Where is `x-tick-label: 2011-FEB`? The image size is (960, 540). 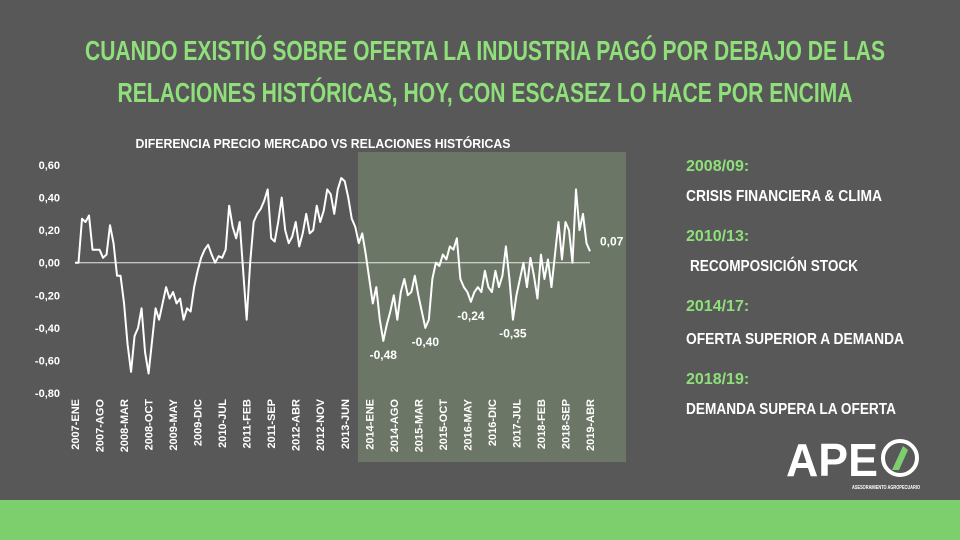 x-tick-label: 2011-FEB is located at coordinates (248, 424).